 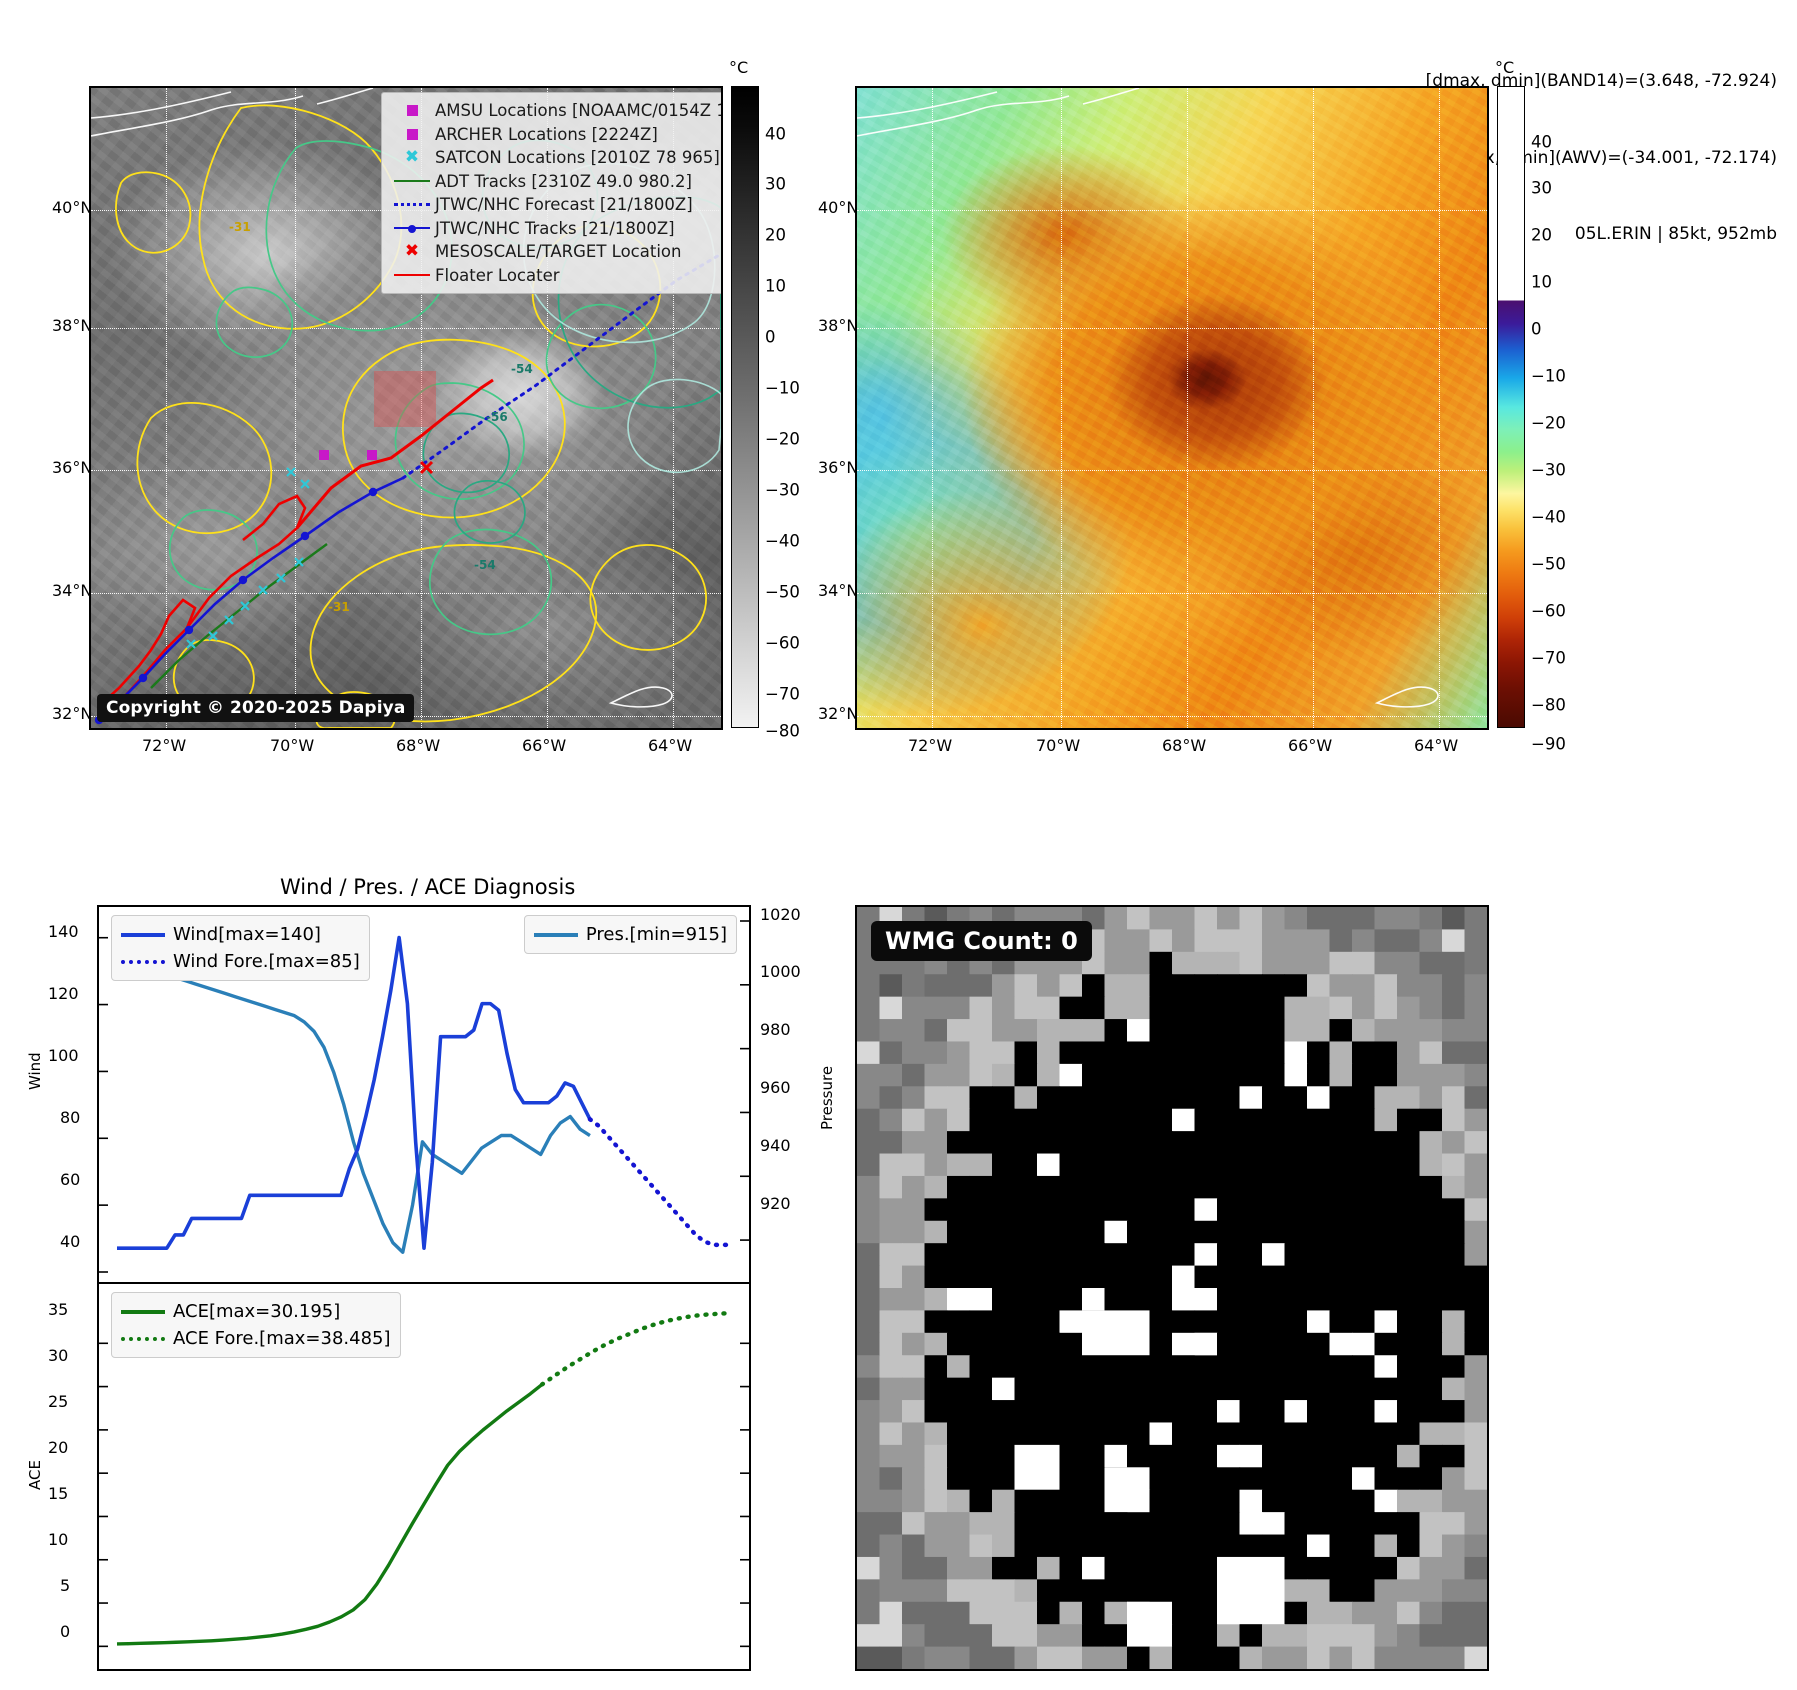 What do you see at coordinates (424, 1476) in the screenshot?
I see `ace-chart: ACE[max=30.195] ACE Fore.[max=38.485]` at bounding box center [424, 1476].